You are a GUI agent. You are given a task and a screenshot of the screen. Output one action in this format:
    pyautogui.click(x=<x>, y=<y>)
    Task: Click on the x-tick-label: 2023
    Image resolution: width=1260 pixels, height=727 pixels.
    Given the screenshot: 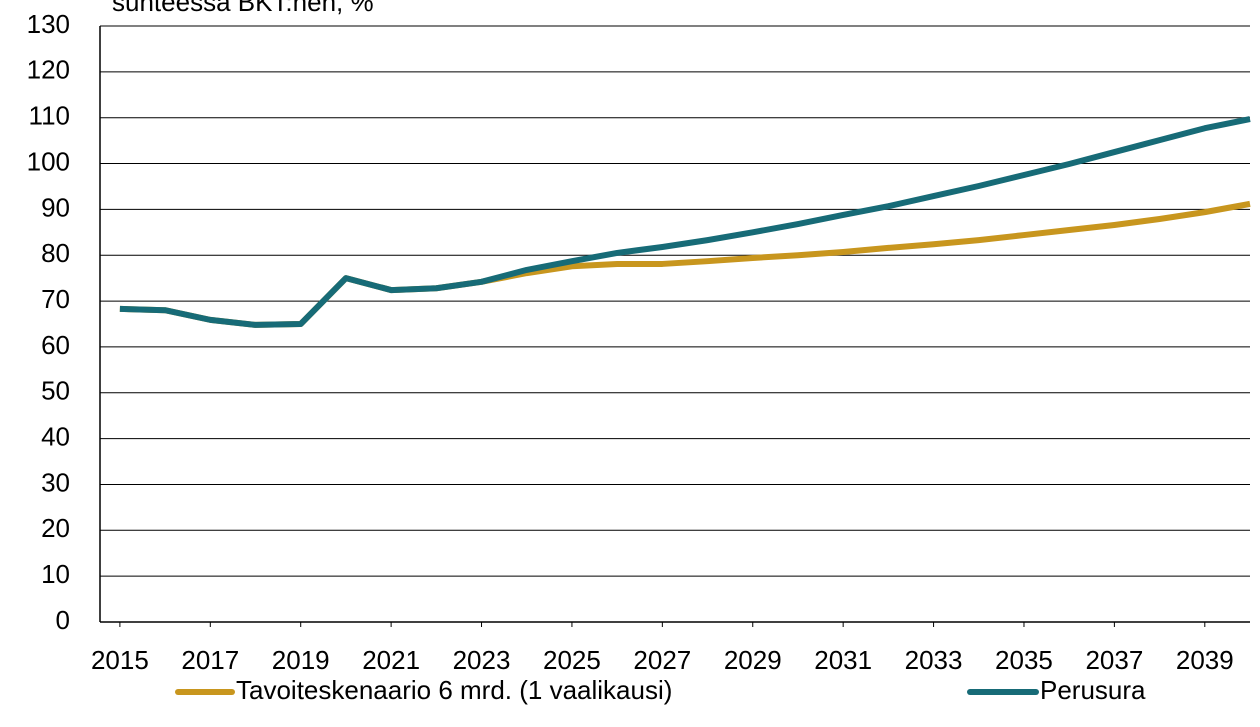 What is the action you would take?
    pyautogui.click(x=482, y=660)
    